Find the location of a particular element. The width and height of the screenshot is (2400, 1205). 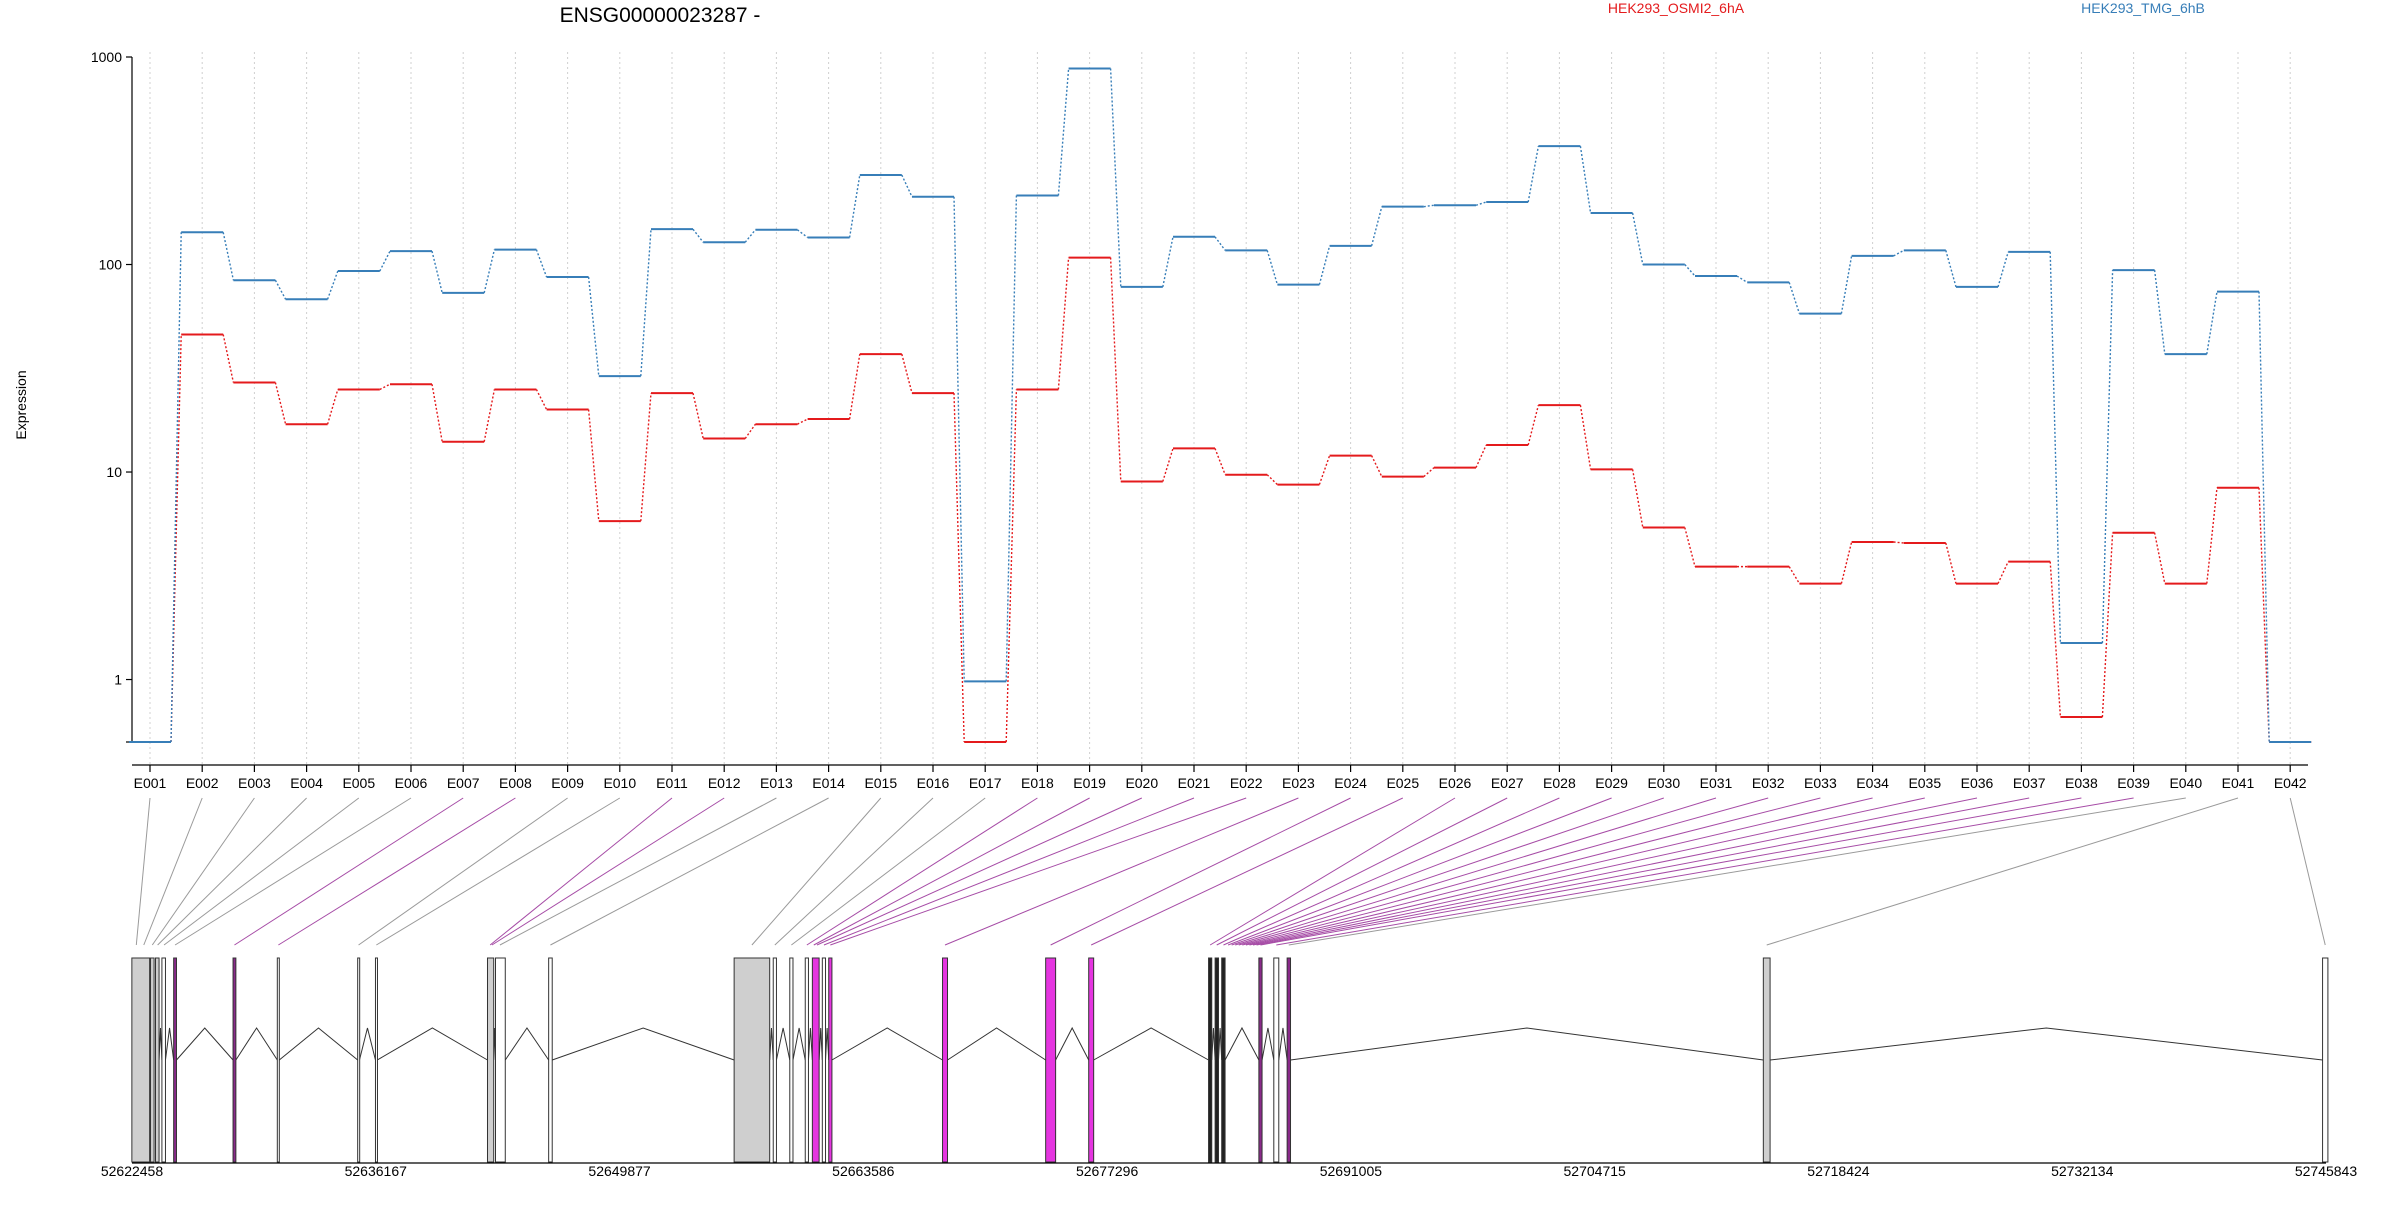

exon-label-e023: E023 is located at coordinates (1298, 783).